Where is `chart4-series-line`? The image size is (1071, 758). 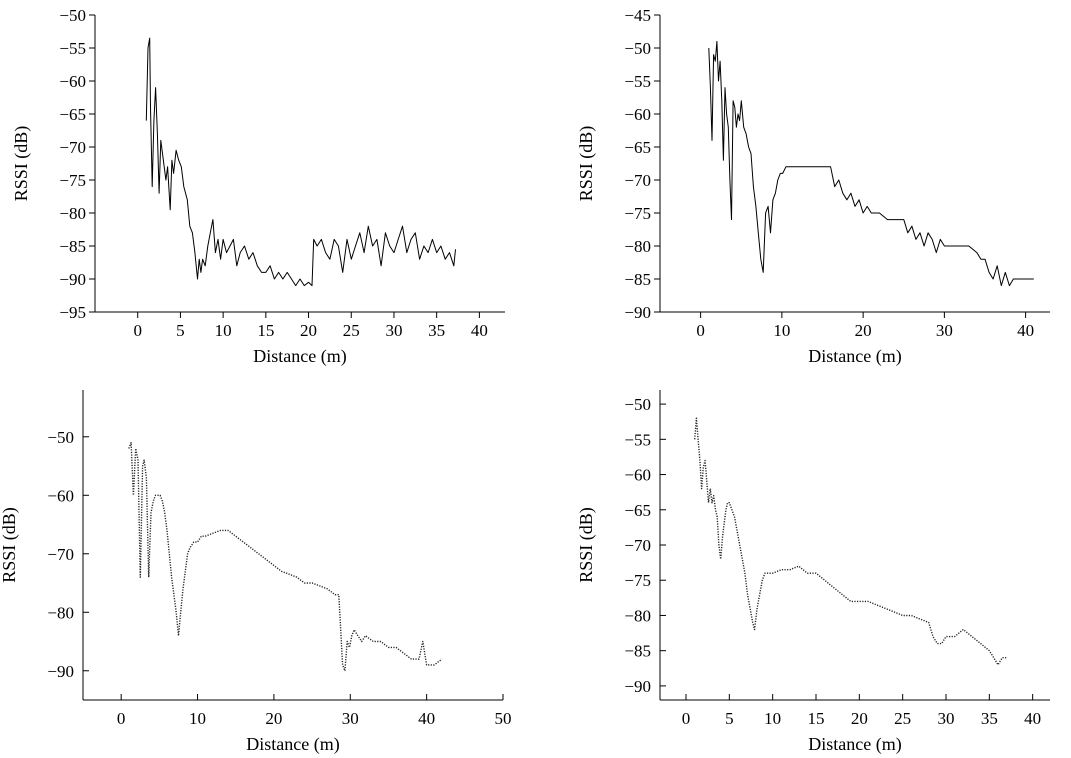 chart4-series-line is located at coordinates (850, 541).